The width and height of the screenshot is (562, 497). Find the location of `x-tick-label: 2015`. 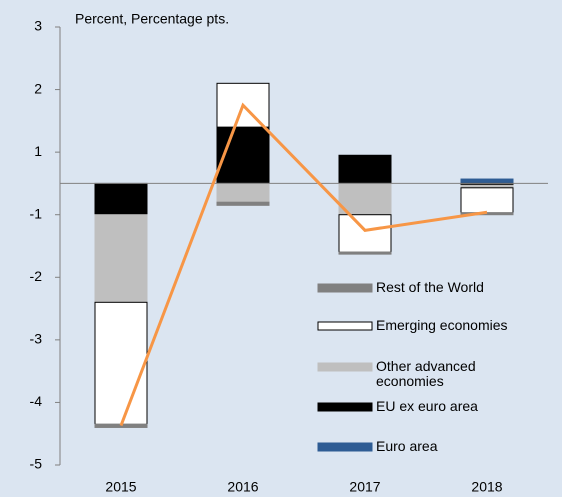

x-tick-label: 2015 is located at coordinates (120, 487).